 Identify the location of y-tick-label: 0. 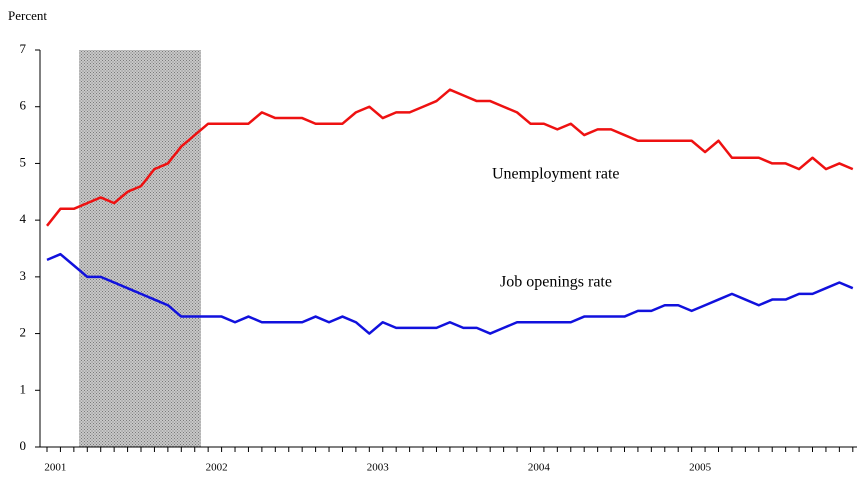
(23, 445).